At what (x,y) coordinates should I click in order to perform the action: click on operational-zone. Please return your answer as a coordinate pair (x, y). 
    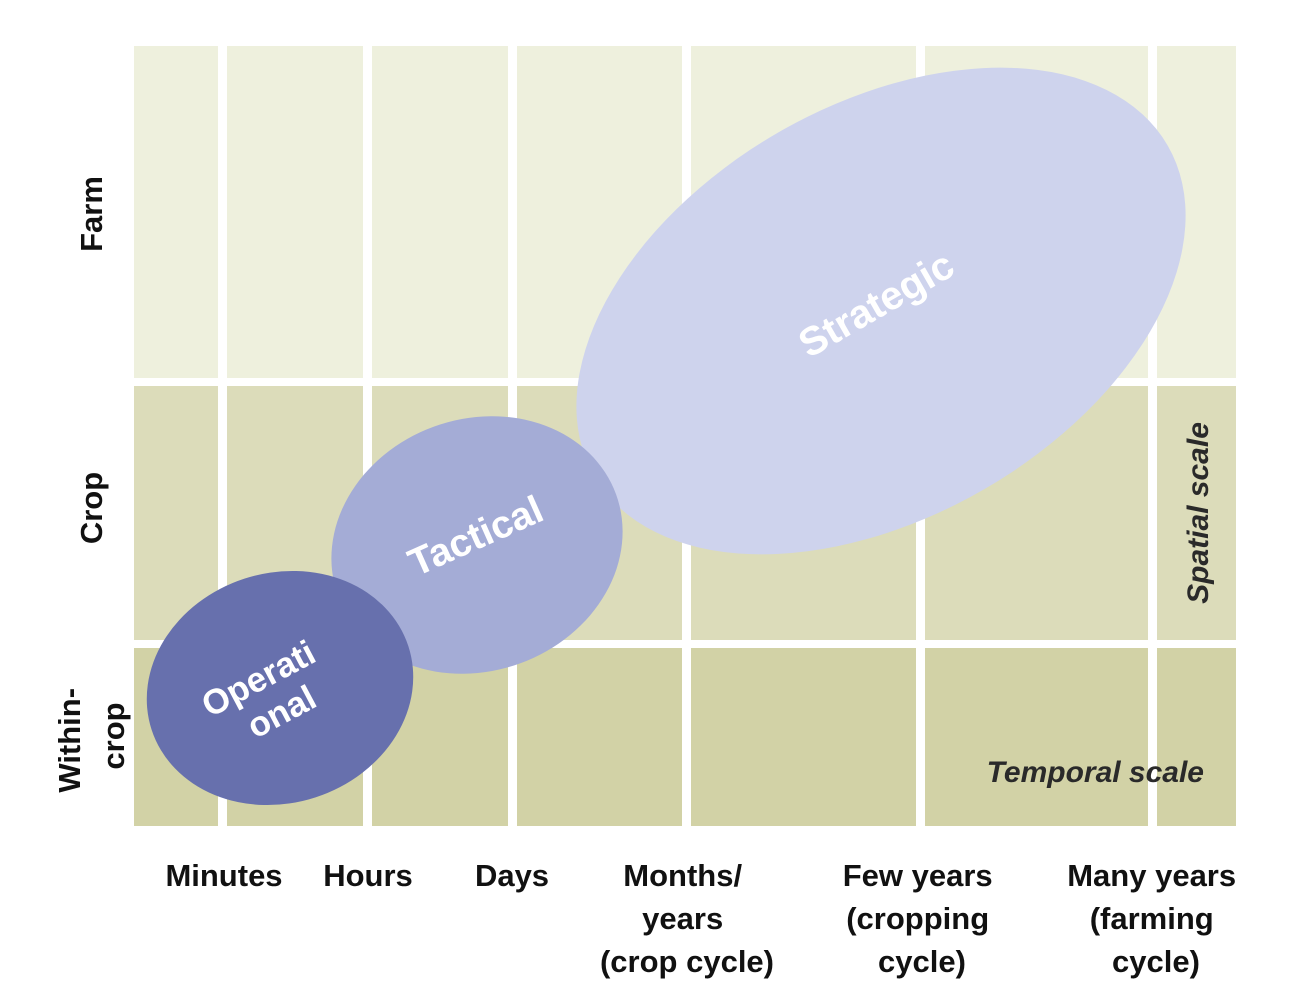
    Looking at the image, I should click on (280, 688).